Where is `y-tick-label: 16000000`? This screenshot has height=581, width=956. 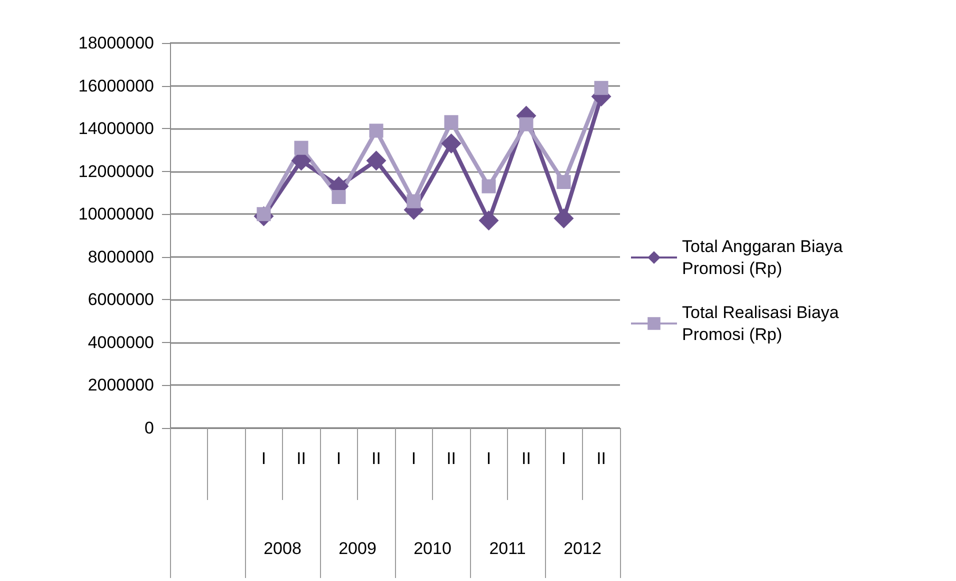 y-tick-label: 16000000 is located at coordinates (116, 86).